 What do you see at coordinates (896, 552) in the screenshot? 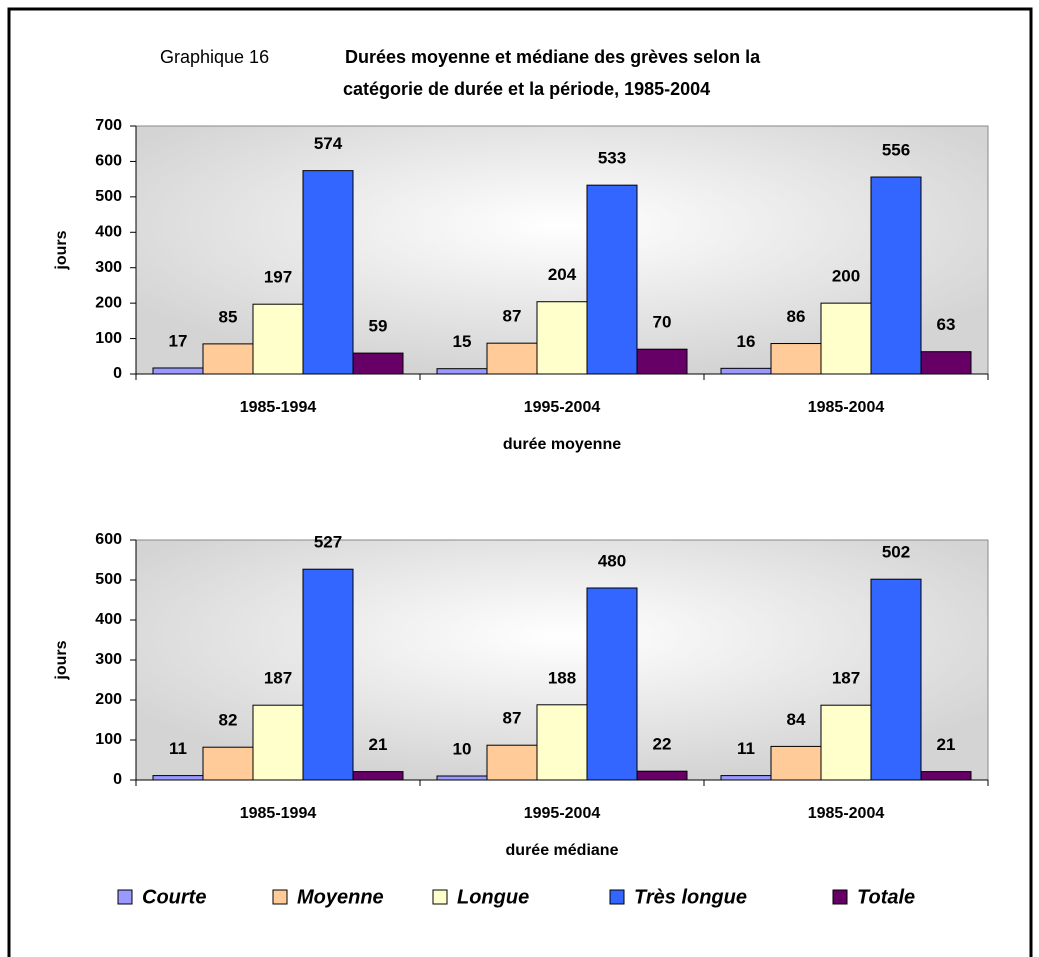
I see `value-label: 502` at bounding box center [896, 552].